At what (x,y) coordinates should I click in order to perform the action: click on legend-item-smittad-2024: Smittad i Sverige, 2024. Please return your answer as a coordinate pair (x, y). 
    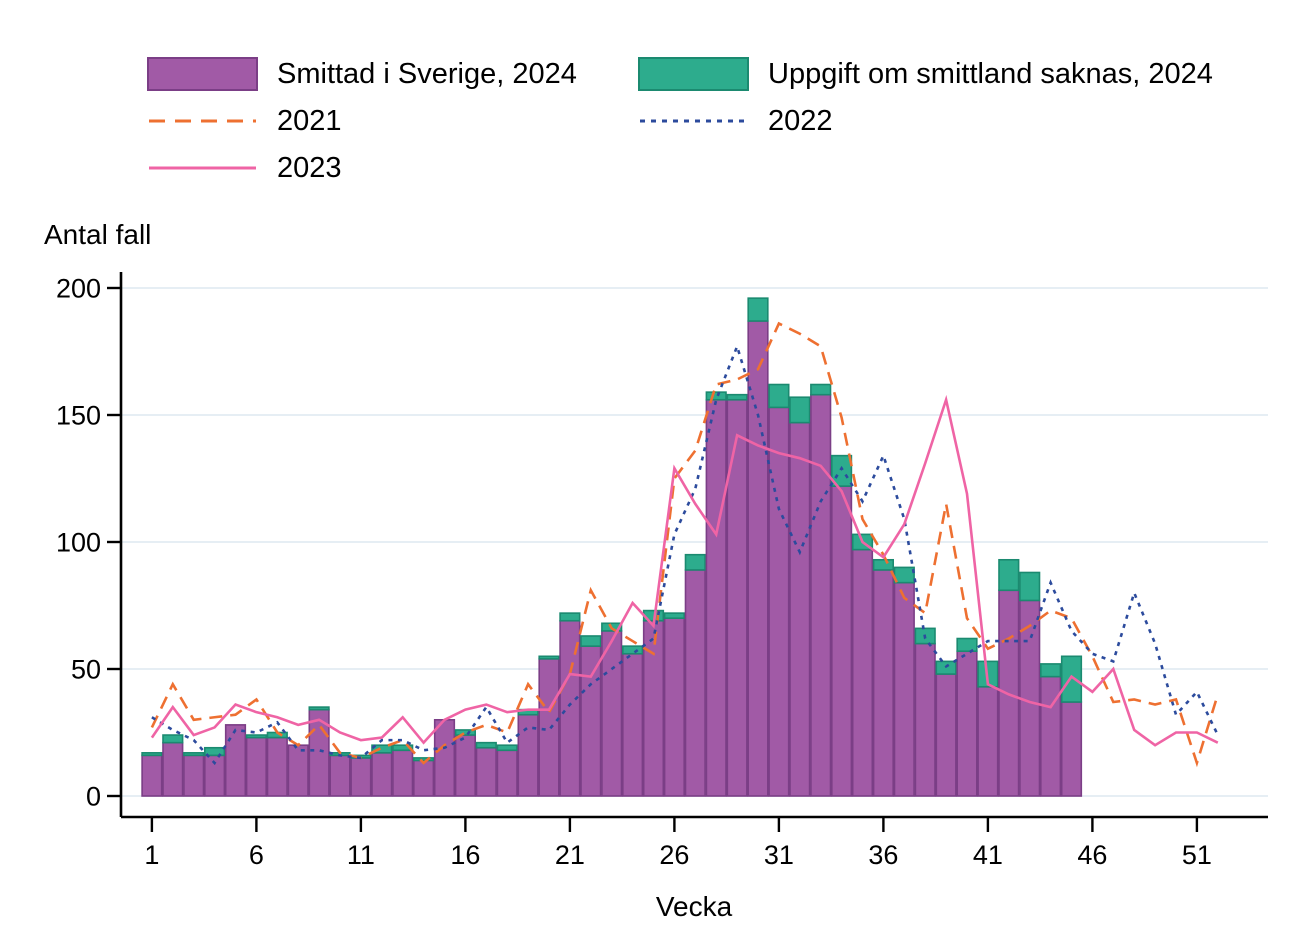
    Looking at the image, I should click on (362, 74).